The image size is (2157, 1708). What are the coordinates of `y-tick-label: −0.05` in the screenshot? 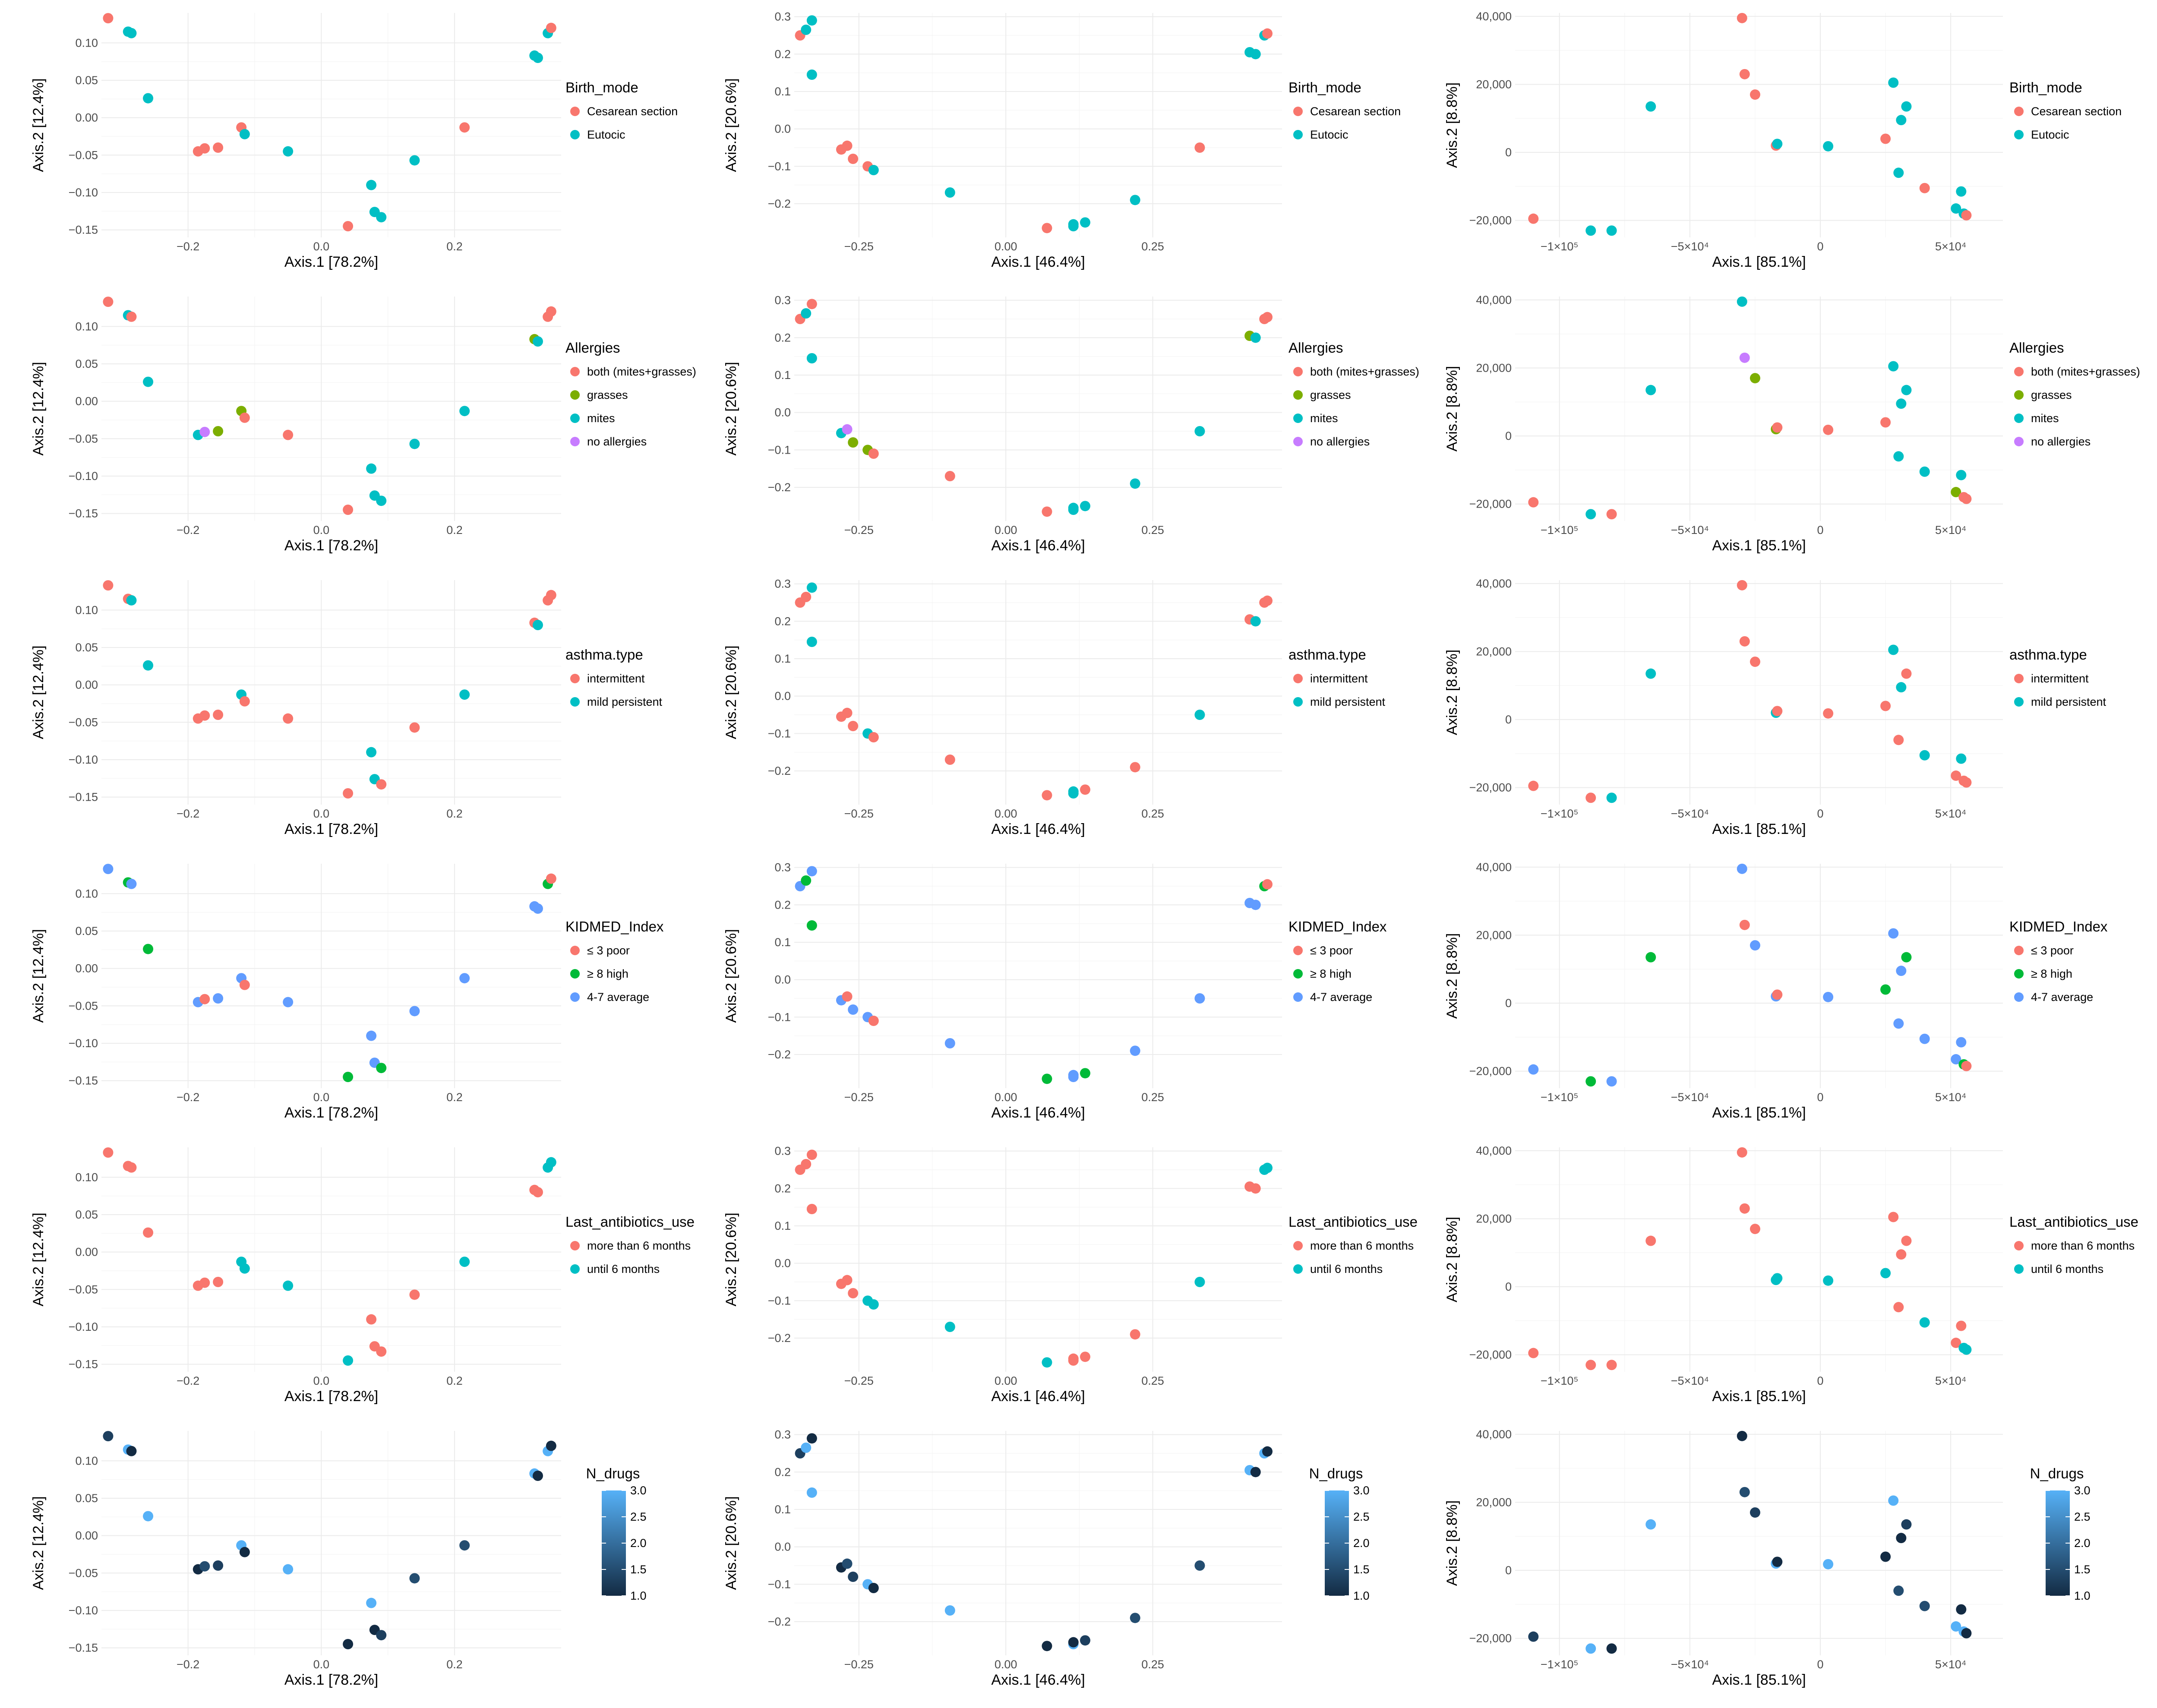 It's located at (83, 1005).